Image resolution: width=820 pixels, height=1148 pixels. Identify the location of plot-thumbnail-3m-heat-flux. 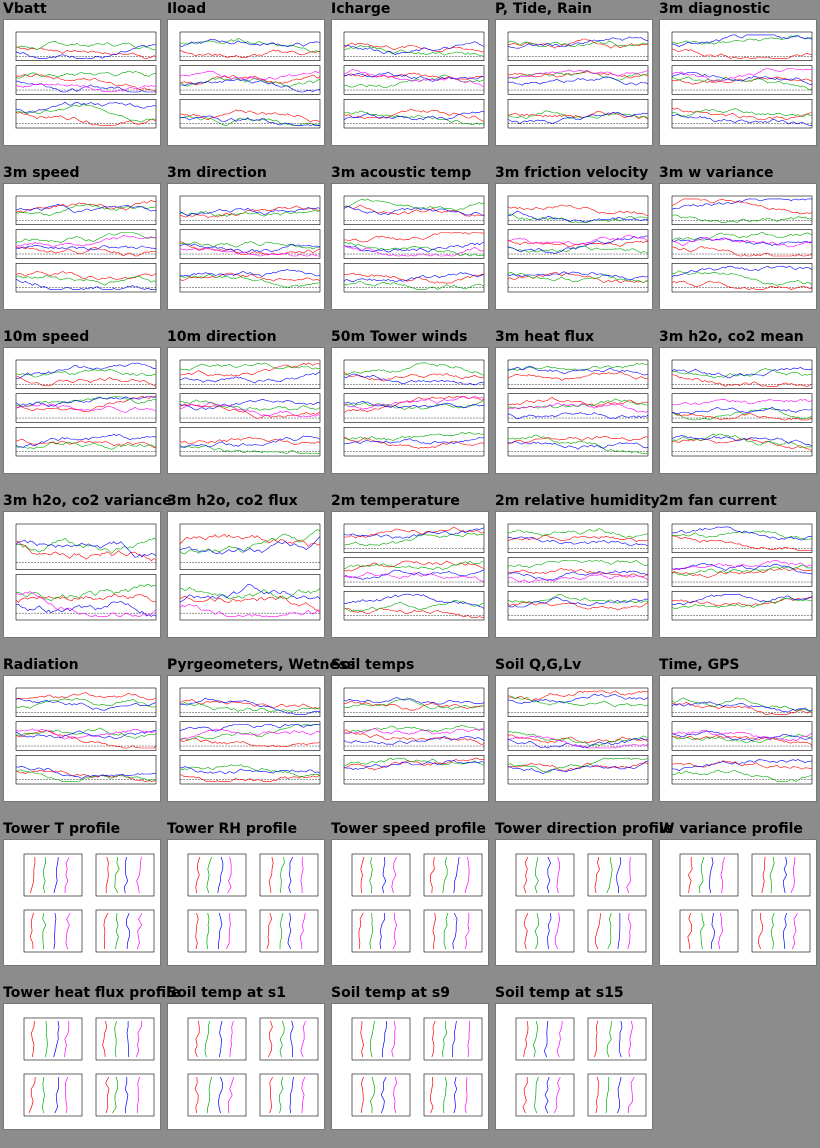
(574, 410).